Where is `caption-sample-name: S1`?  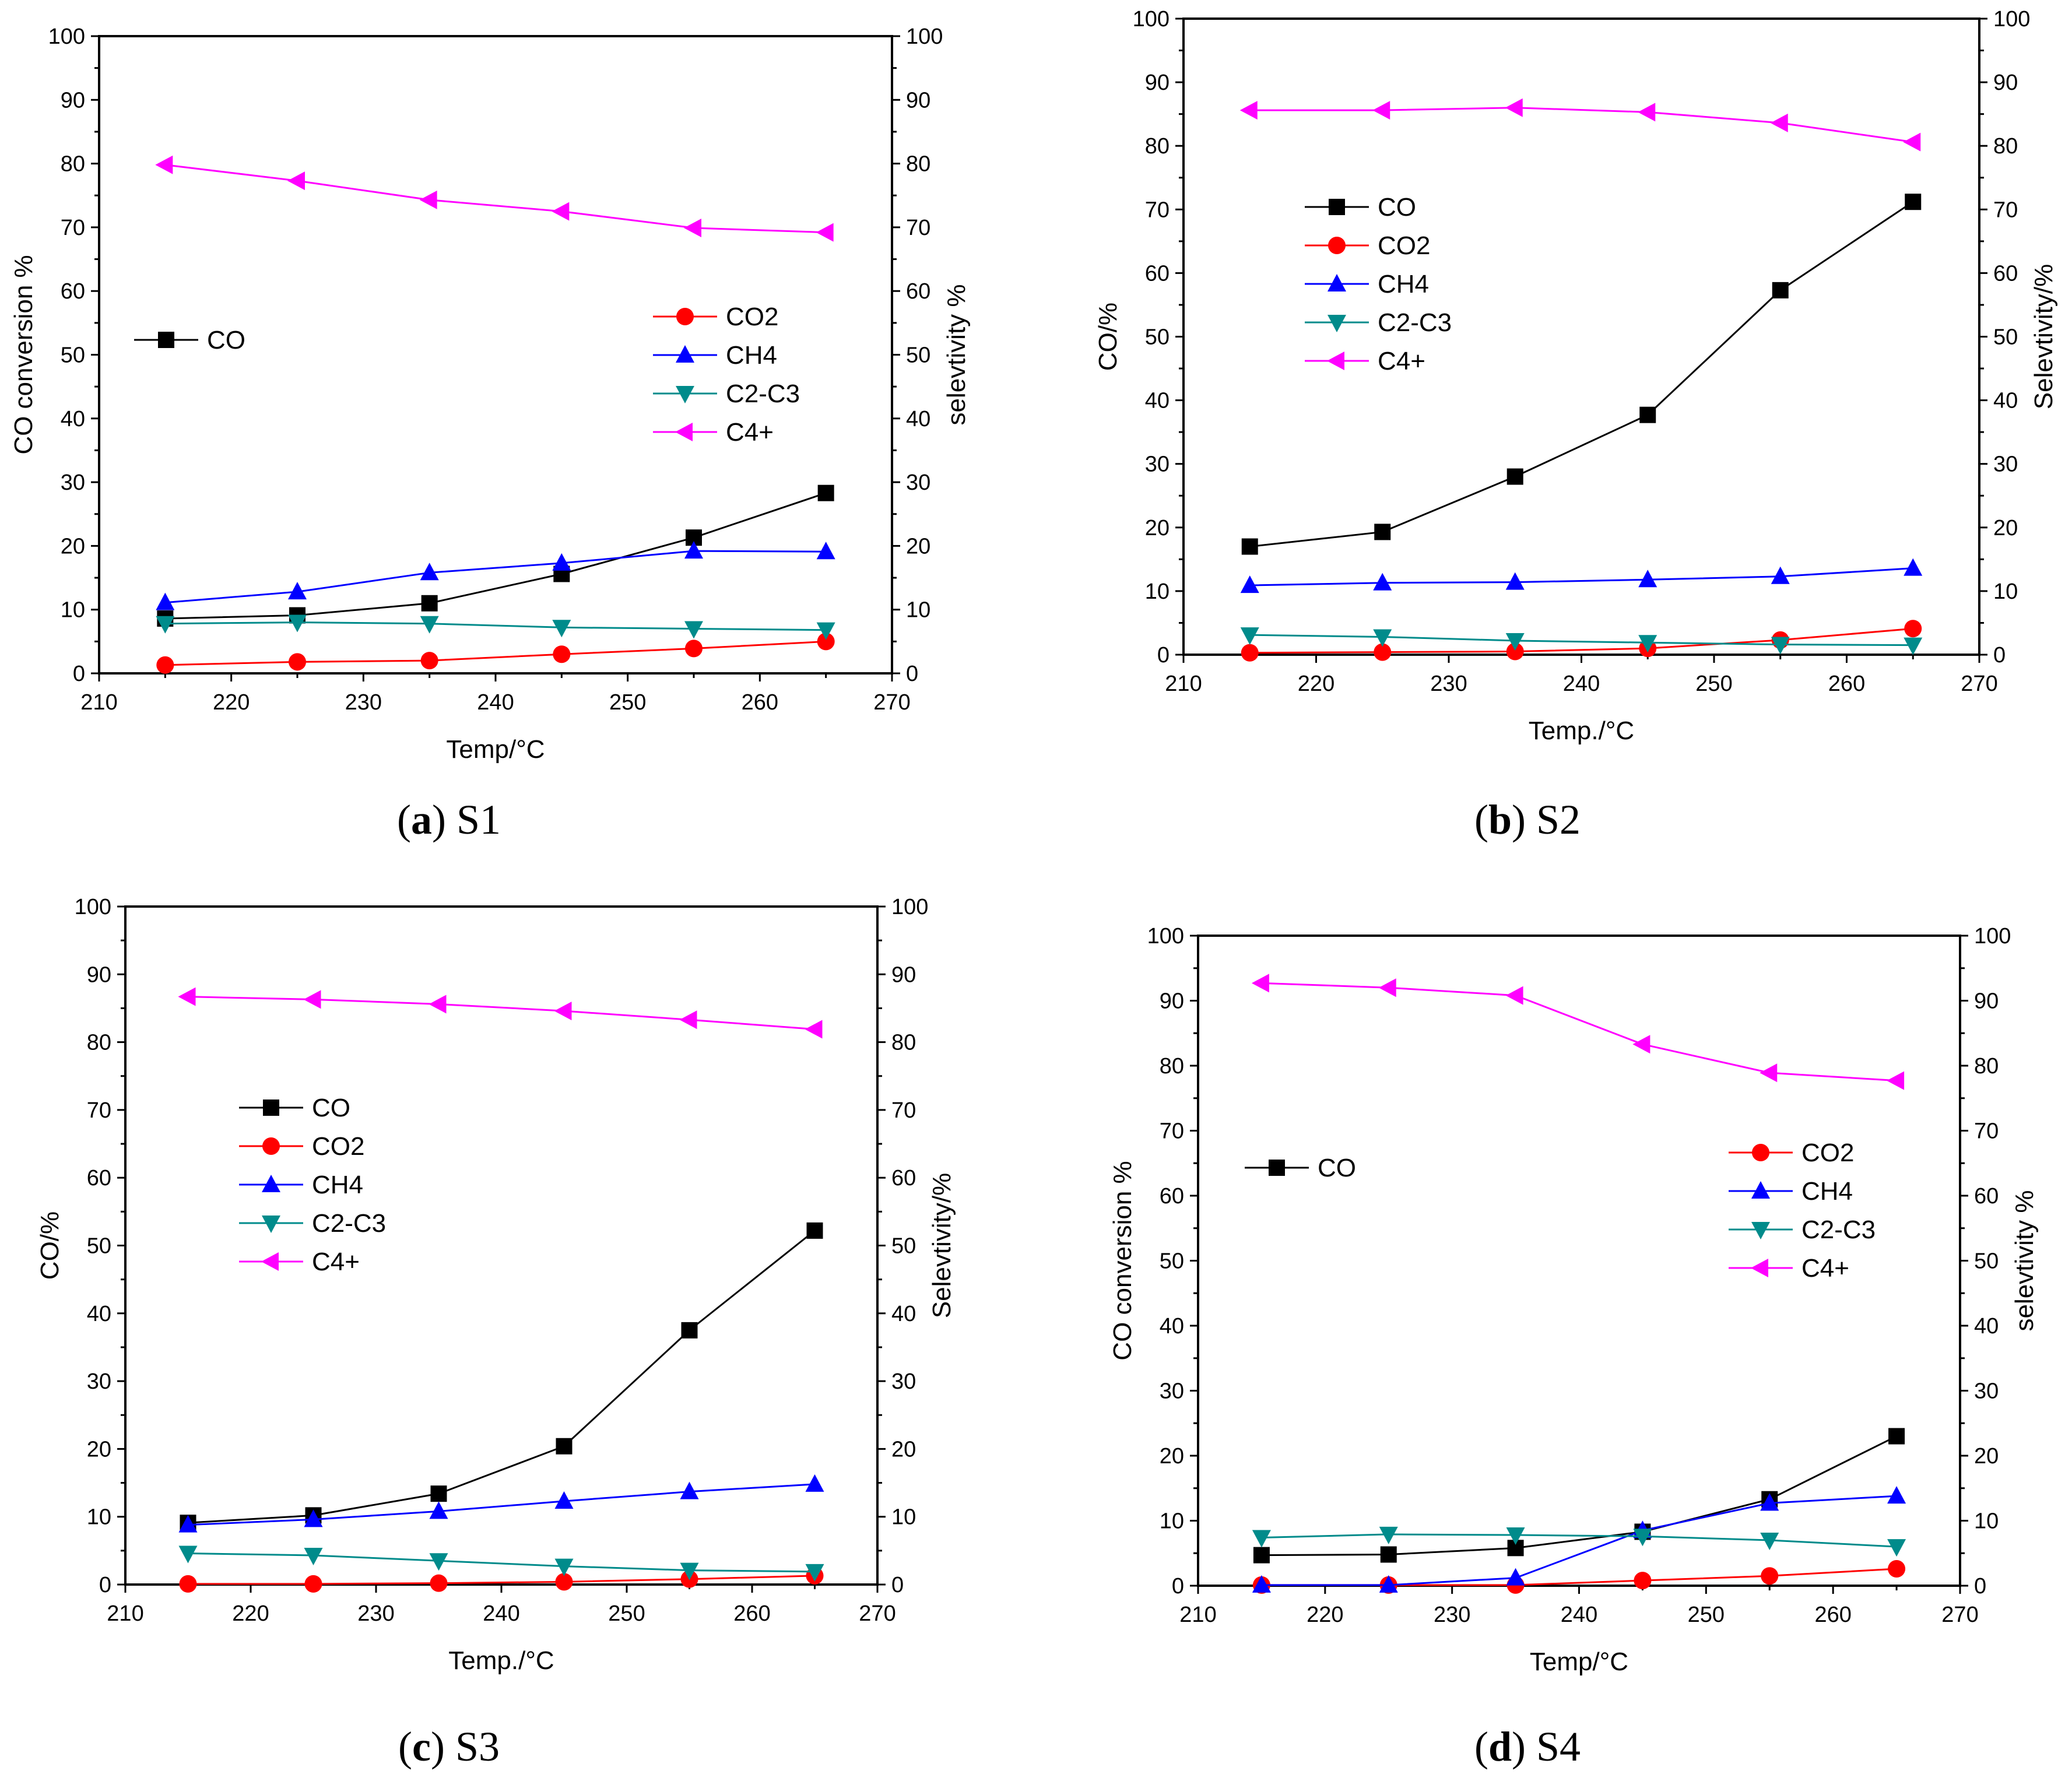
caption-sample-name: S1 is located at coordinates (478, 819).